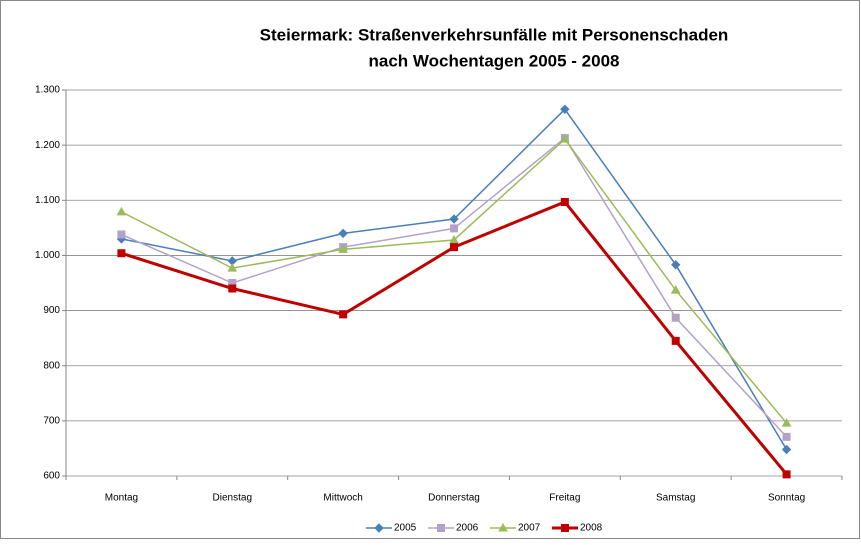  What do you see at coordinates (51, 365) in the screenshot?
I see `y-tick-label: 800` at bounding box center [51, 365].